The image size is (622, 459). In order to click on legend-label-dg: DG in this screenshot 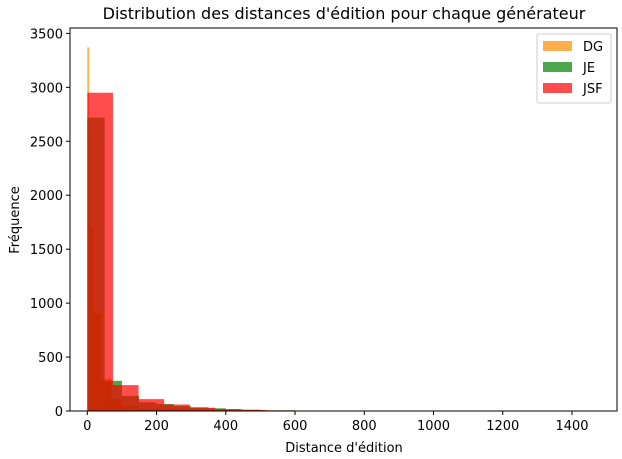, I will do `click(593, 47)`.